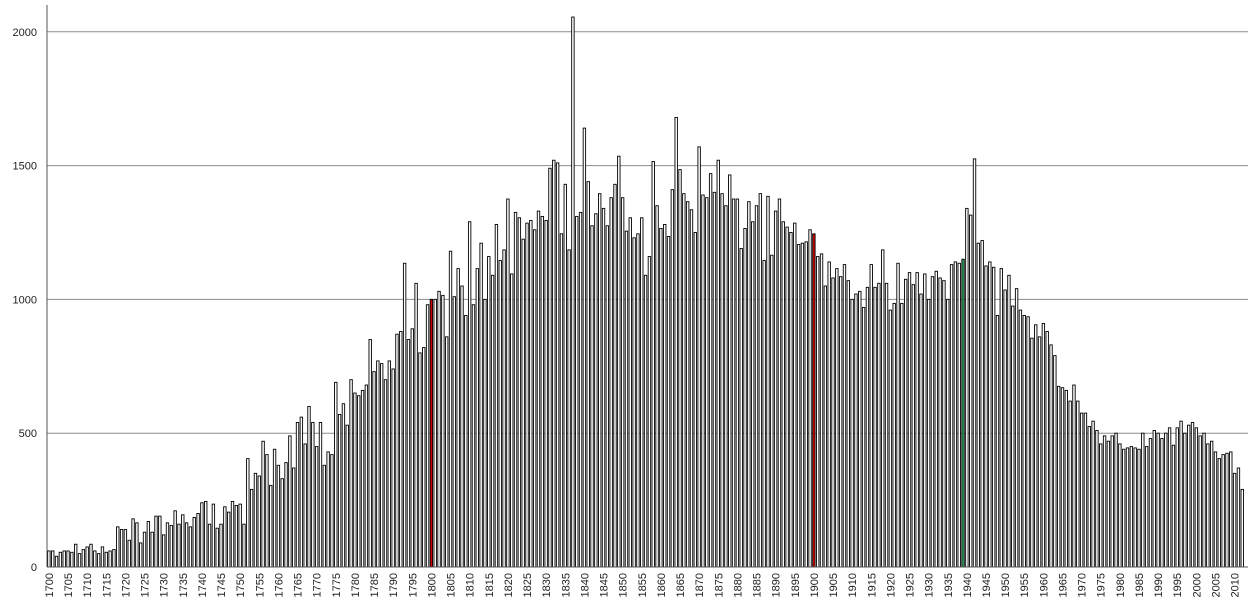  I want to click on x-tick-label: 1795, so click(413, 585).